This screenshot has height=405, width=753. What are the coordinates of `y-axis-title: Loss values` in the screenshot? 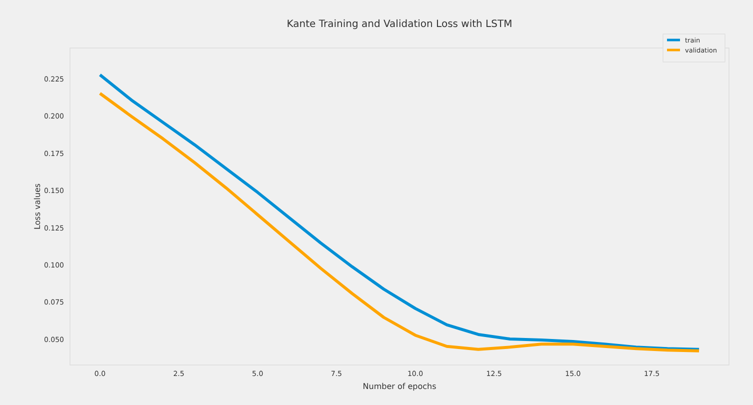 It's located at (37, 206).